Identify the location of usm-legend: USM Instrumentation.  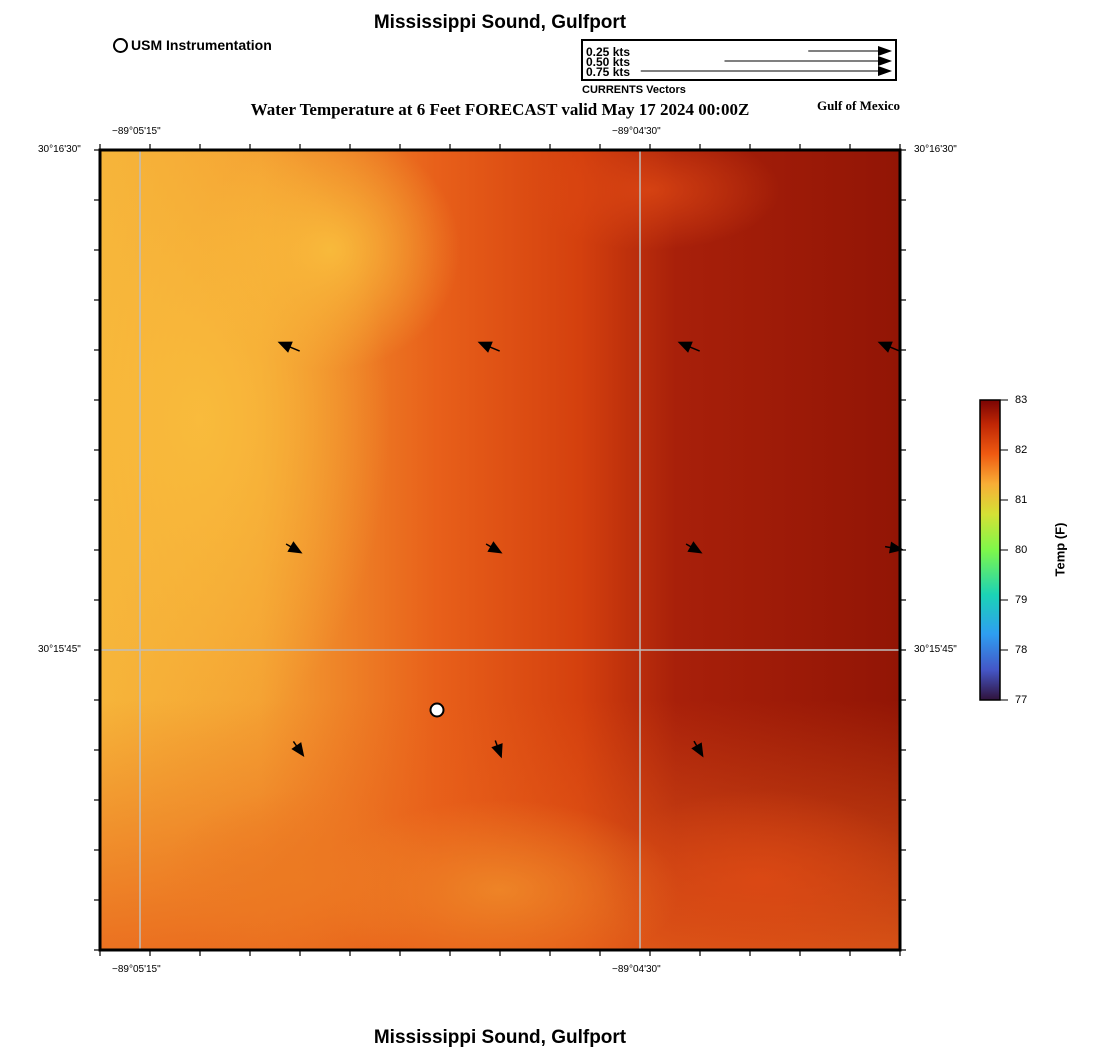
(192, 45).